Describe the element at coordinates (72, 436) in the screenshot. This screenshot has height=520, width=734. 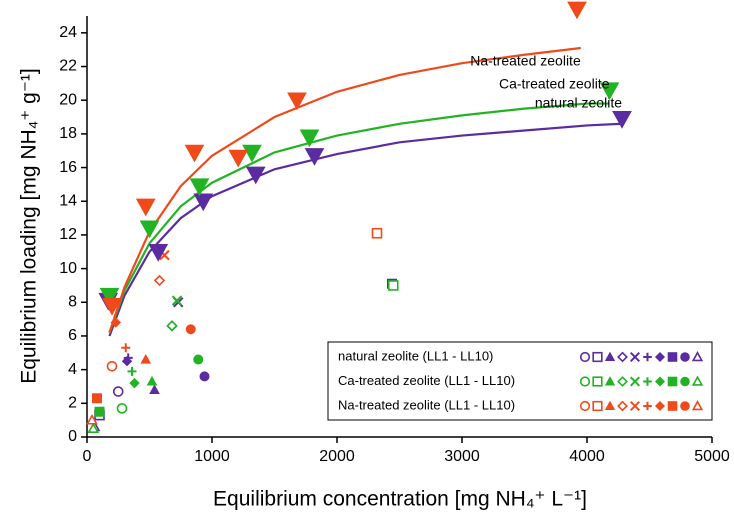
I see `y-tick-label: 0` at that location.